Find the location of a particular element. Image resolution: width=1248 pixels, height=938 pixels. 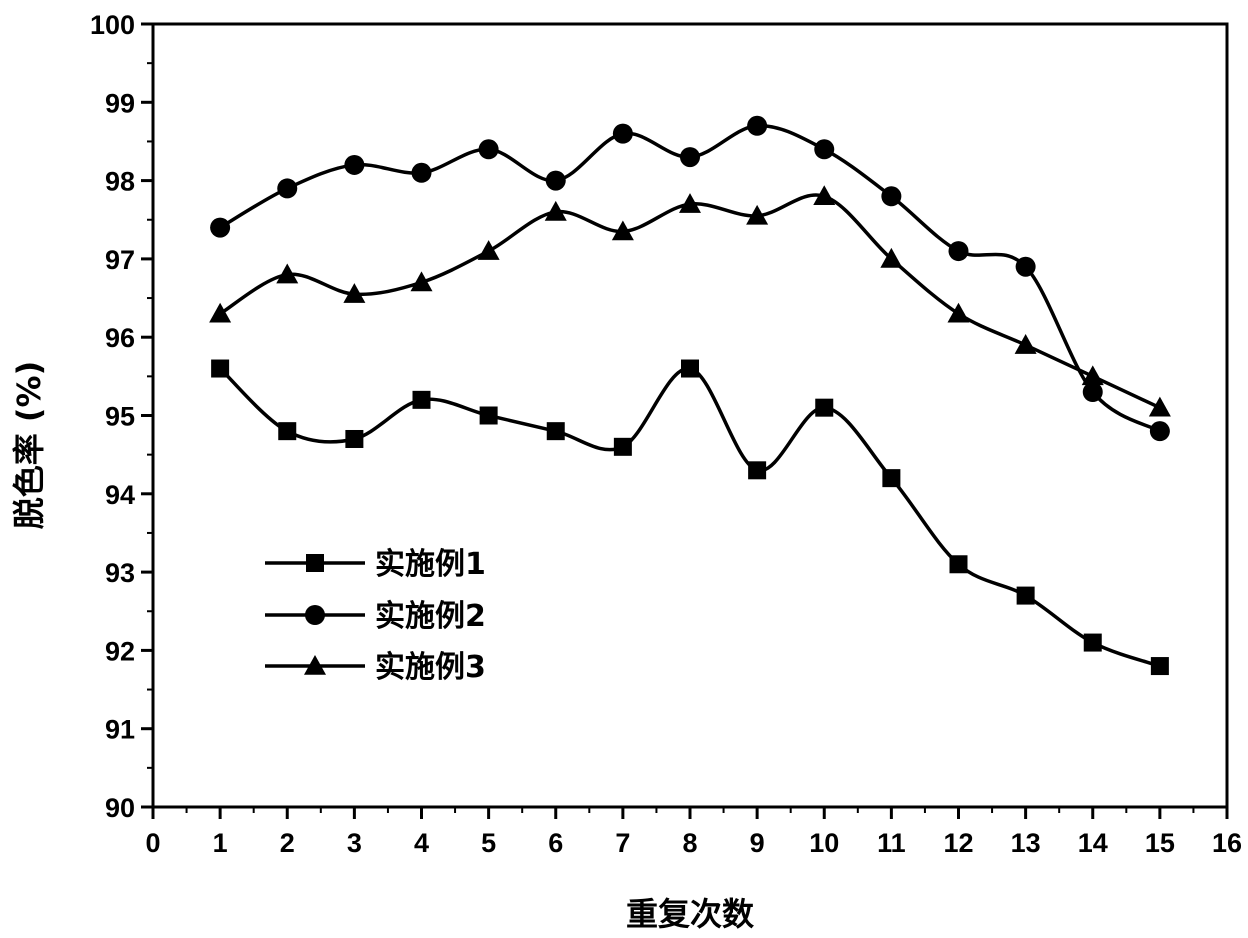

legend-item: 实施例1 is located at coordinates (375, 564).